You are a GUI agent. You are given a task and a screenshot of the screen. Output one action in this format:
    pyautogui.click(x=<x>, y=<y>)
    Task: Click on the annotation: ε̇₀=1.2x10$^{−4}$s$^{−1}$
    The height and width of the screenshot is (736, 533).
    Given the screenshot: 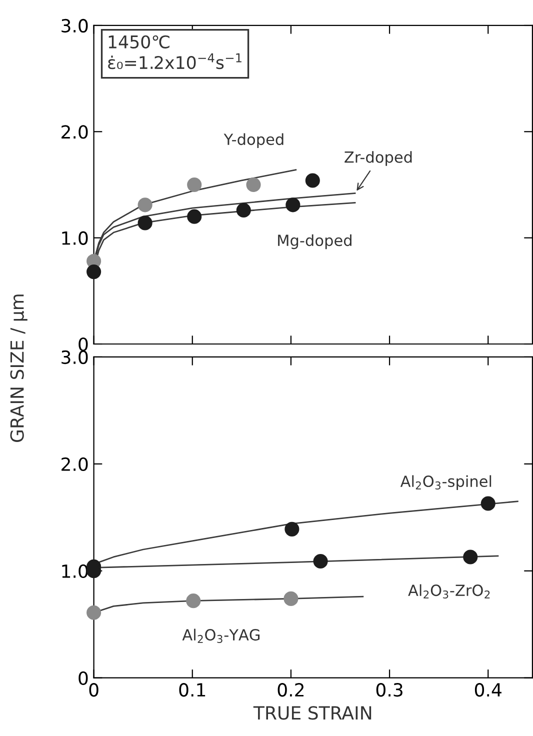 What is the action you would take?
    pyautogui.click(x=175, y=61)
    